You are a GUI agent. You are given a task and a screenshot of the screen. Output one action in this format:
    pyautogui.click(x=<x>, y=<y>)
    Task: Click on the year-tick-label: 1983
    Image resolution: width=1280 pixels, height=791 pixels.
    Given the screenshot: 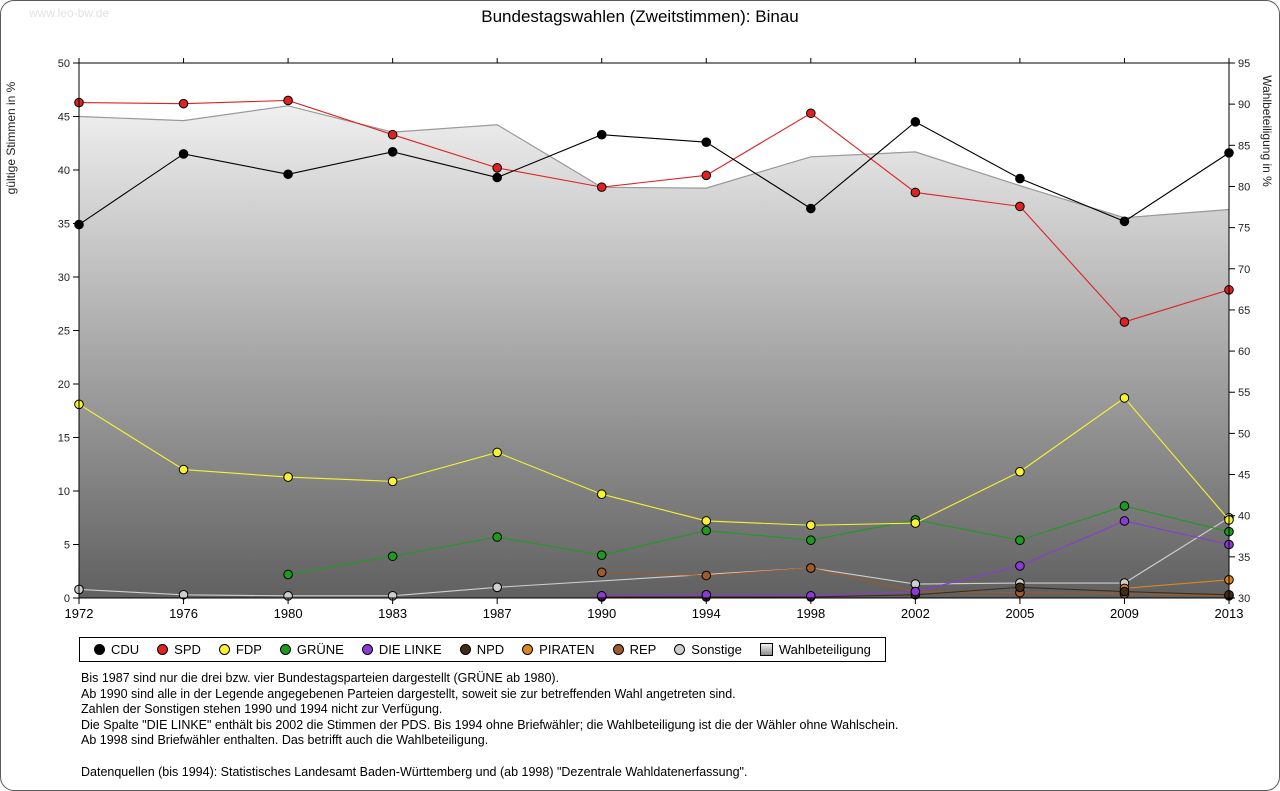 What is the action you would take?
    pyautogui.click(x=392, y=613)
    